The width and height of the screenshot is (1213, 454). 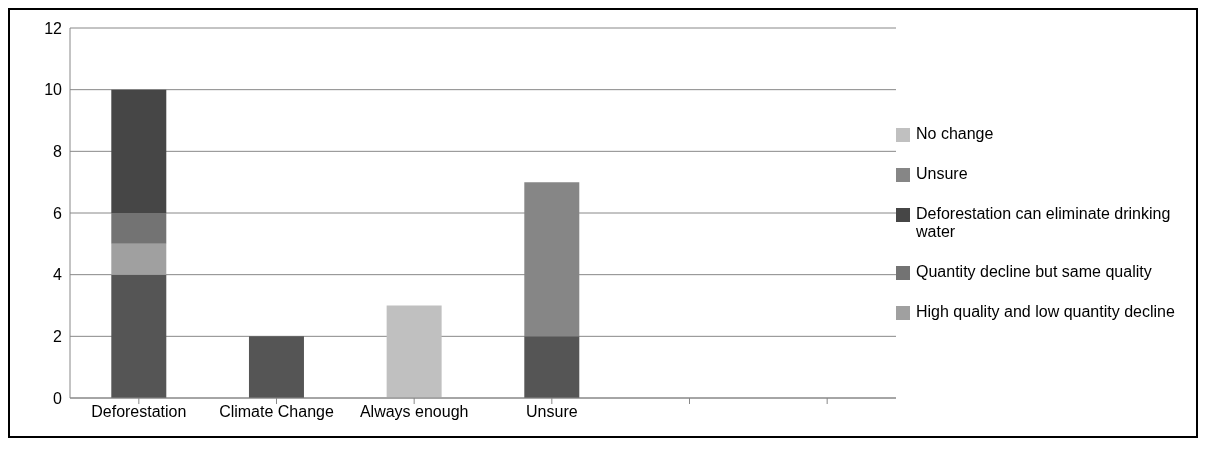 I want to click on y-tick-label: 4, so click(x=58, y=275).